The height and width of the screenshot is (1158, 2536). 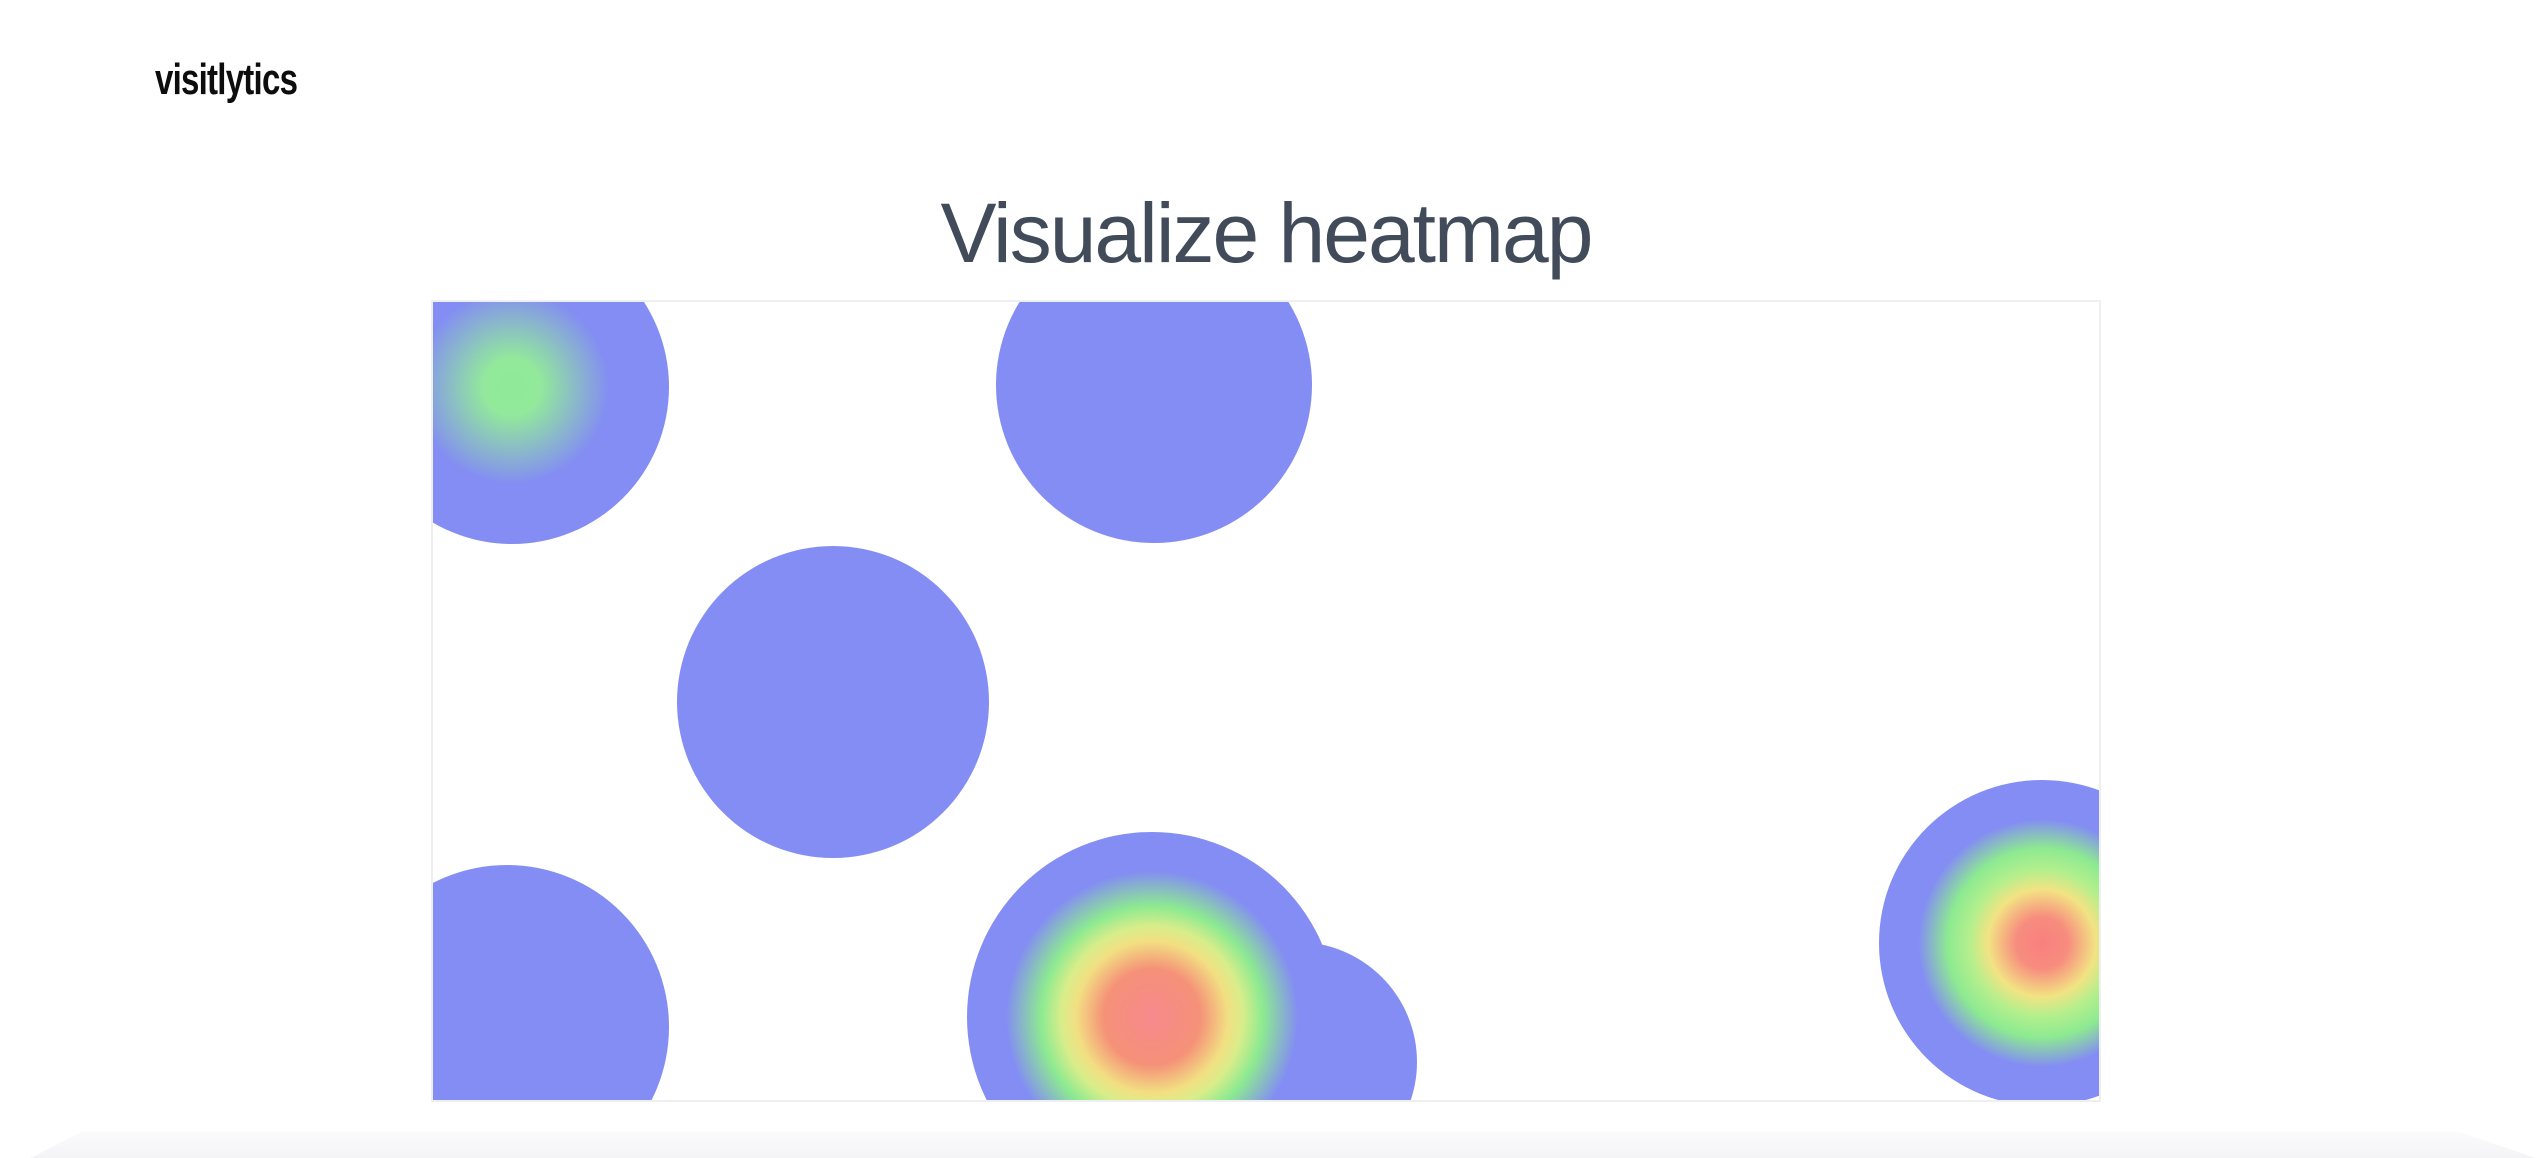 I want to click on brand-logo: visitlytics, so click(x=226, y=79).